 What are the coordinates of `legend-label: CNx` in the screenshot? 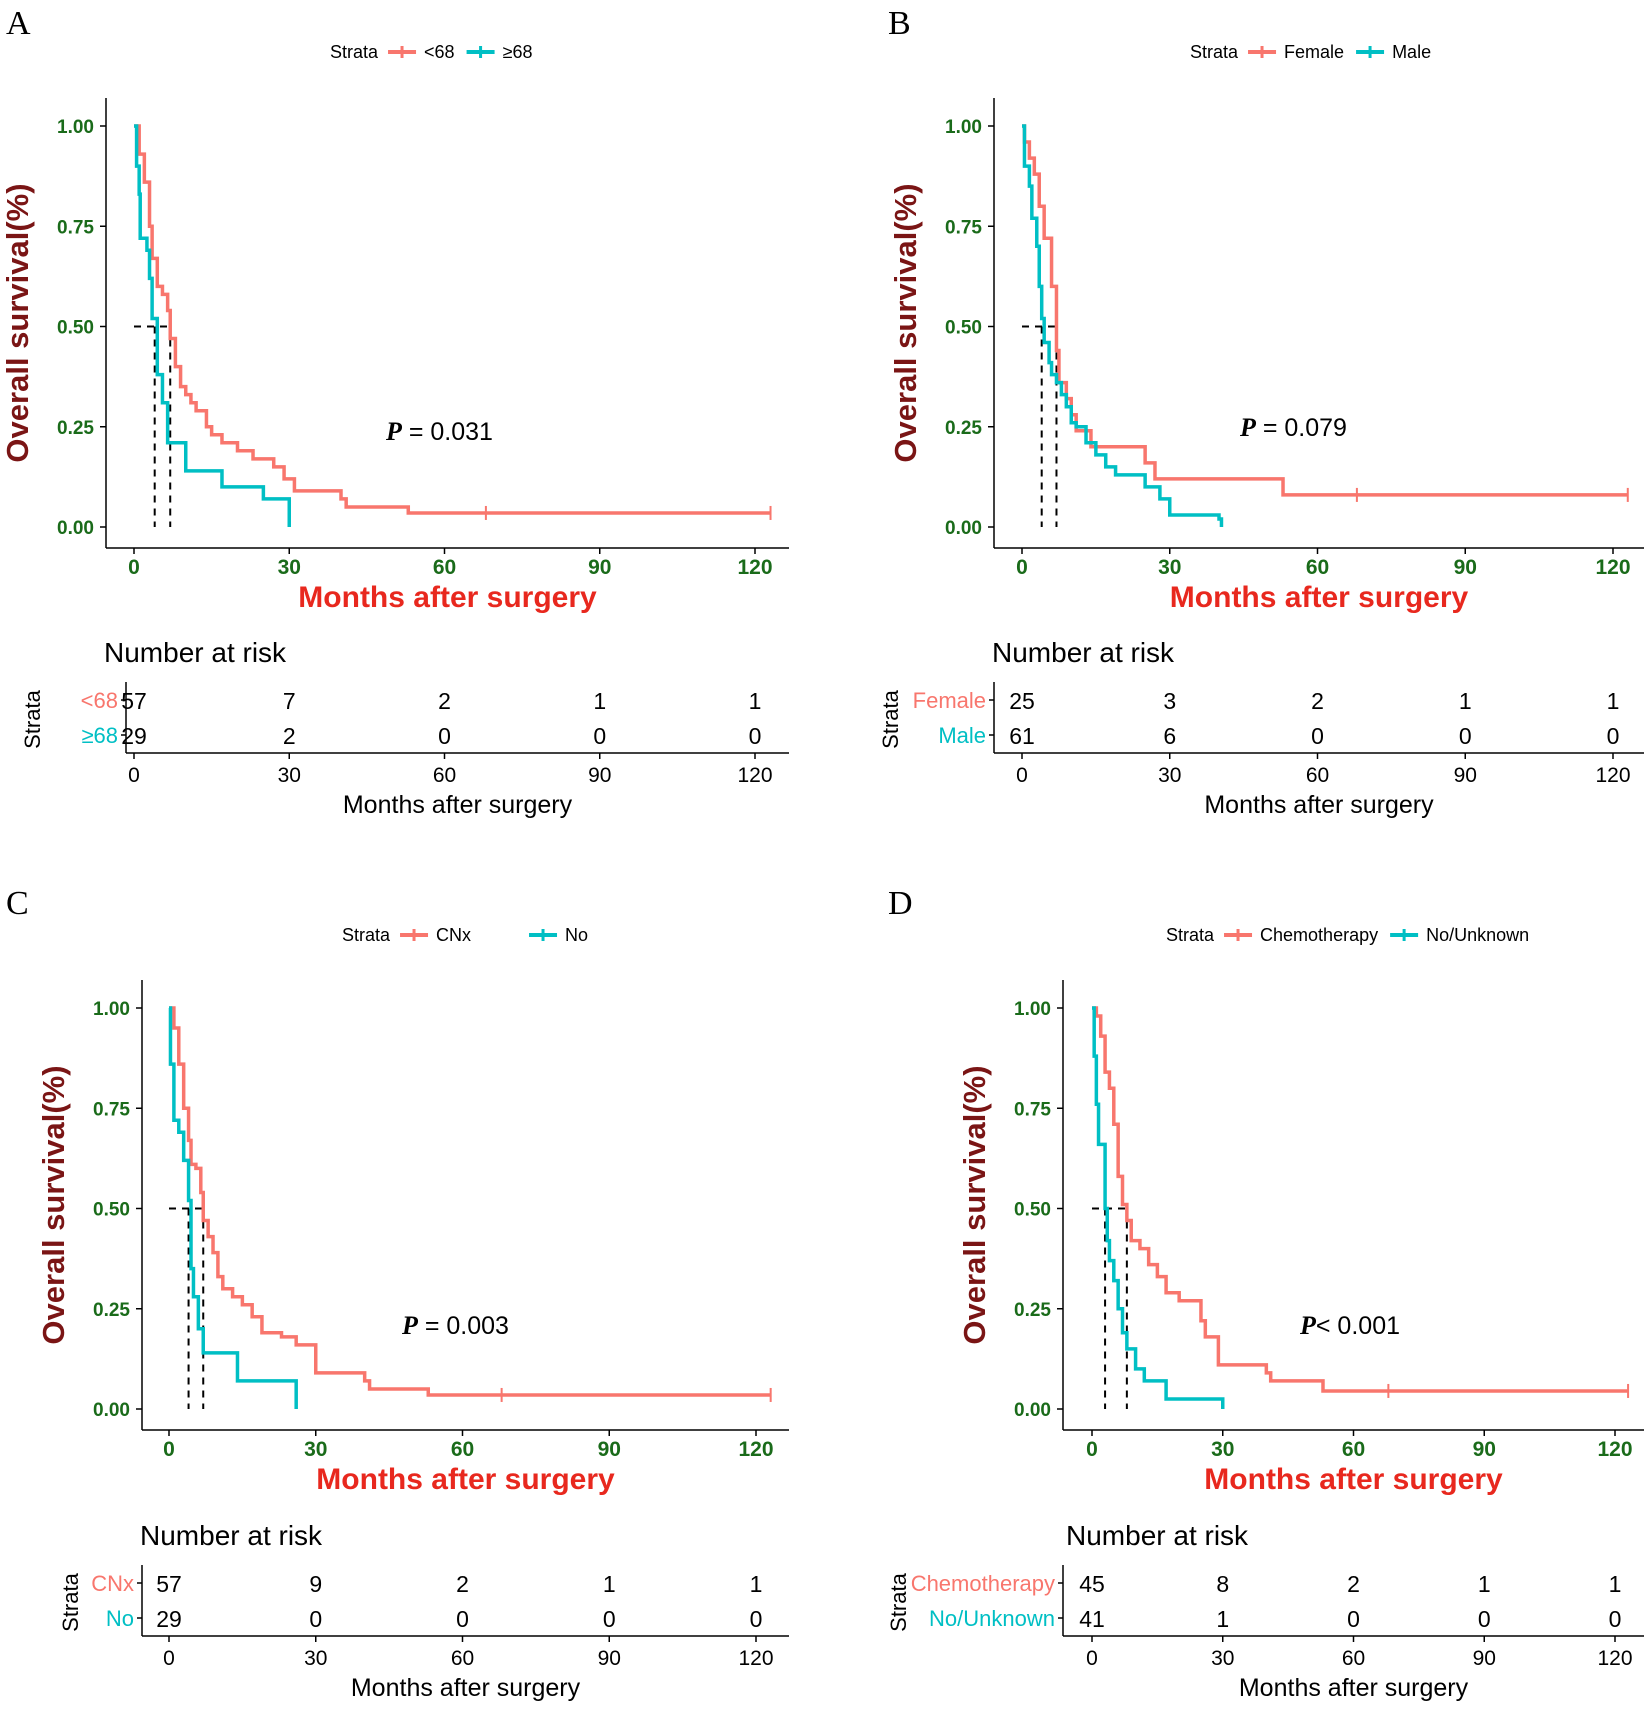 It's located at (453, 935).